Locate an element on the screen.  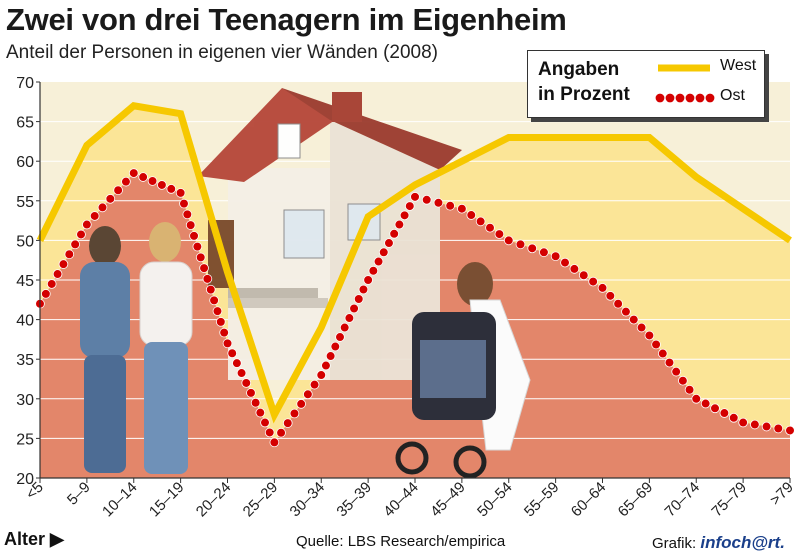
y-tick-label: 25 is located at coordinates (25, 439).